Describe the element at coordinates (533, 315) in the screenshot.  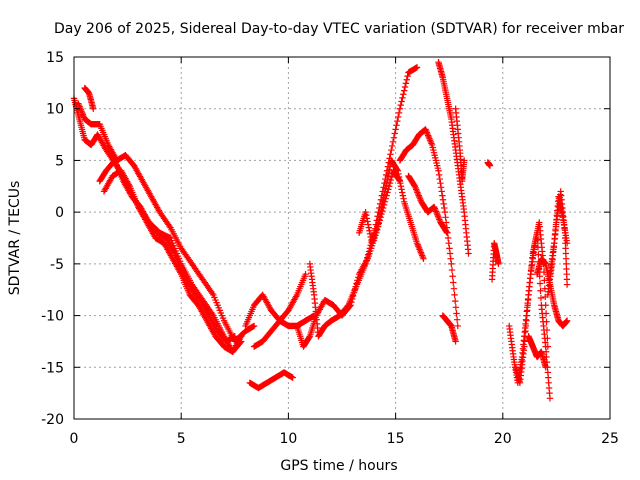
I see `series-track-t` at that location.